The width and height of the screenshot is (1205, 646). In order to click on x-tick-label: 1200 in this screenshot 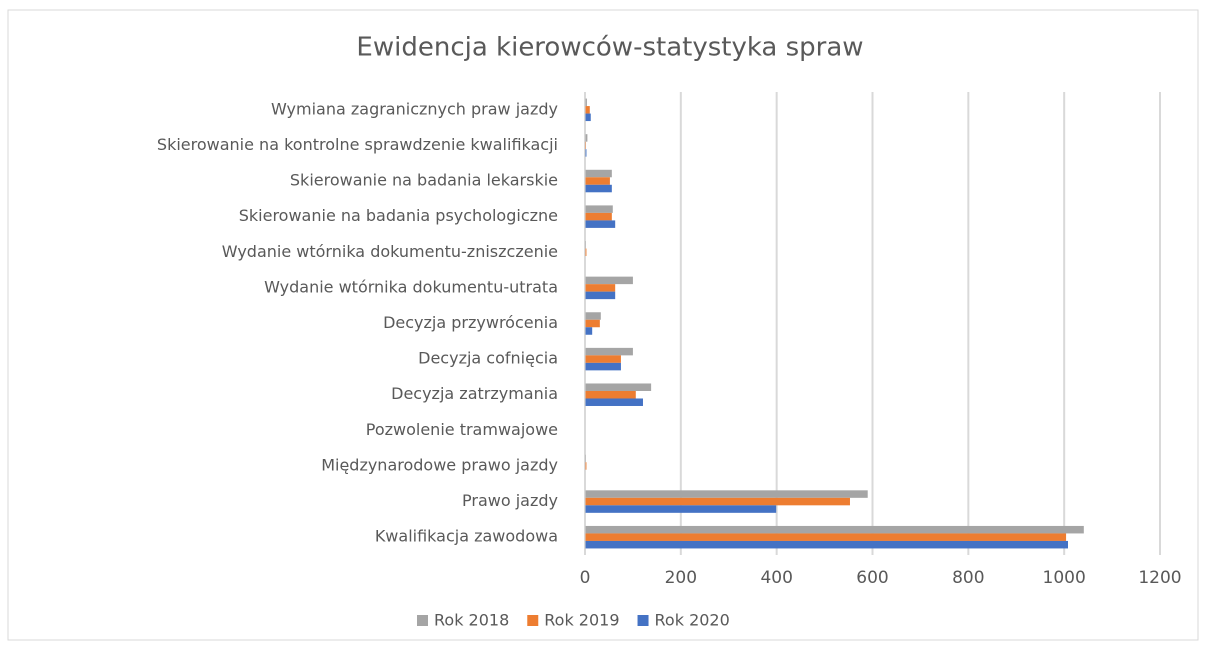, I will do `click(1159, 578)`.